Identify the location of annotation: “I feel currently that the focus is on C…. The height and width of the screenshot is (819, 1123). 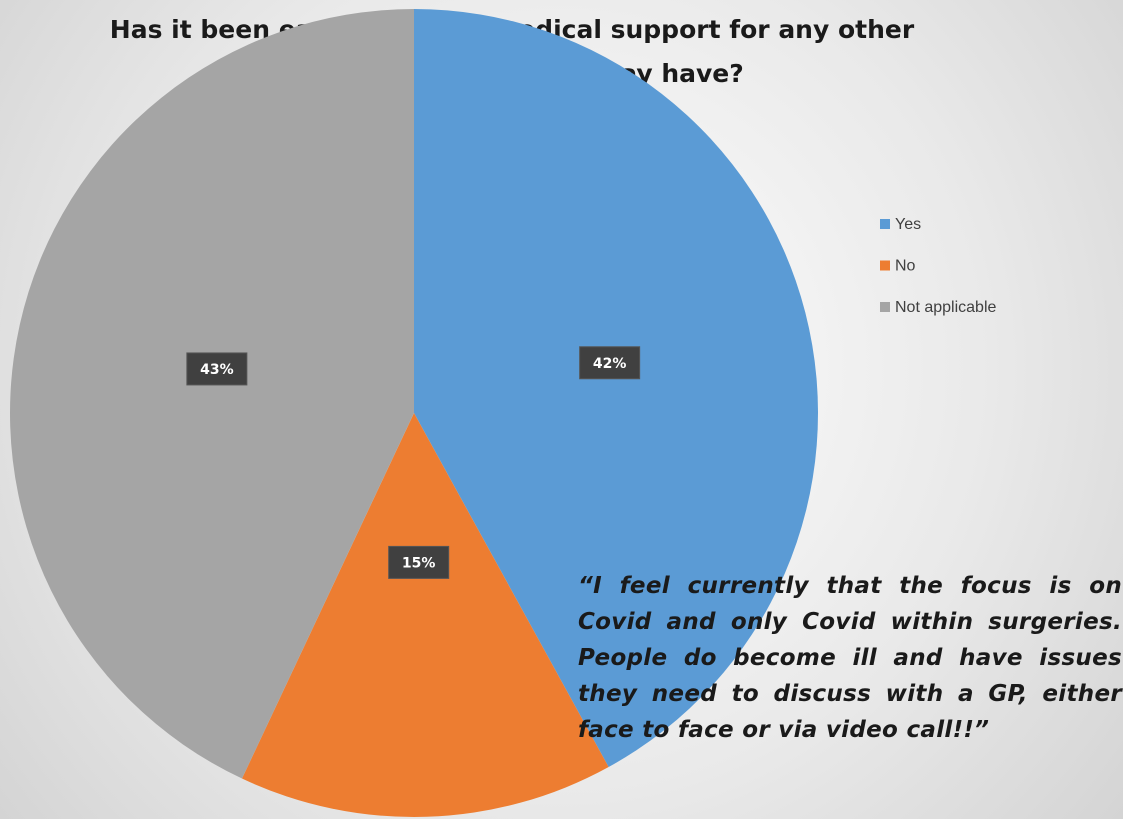
(850, 658).